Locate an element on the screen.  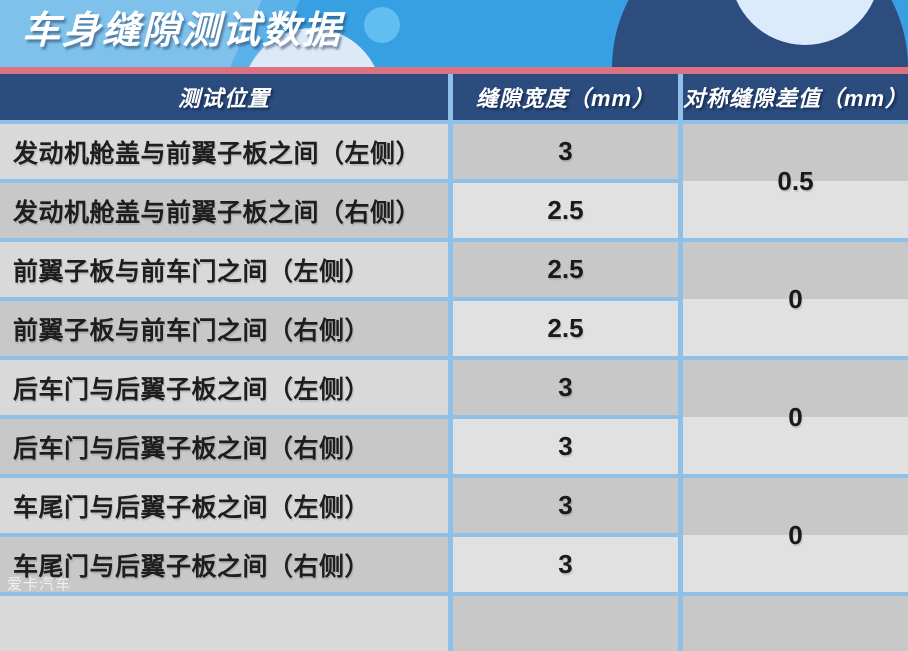
test-position-cell: 发动机舱盖与前翼子板之间（左侧） is located at coordinates (224, 151).